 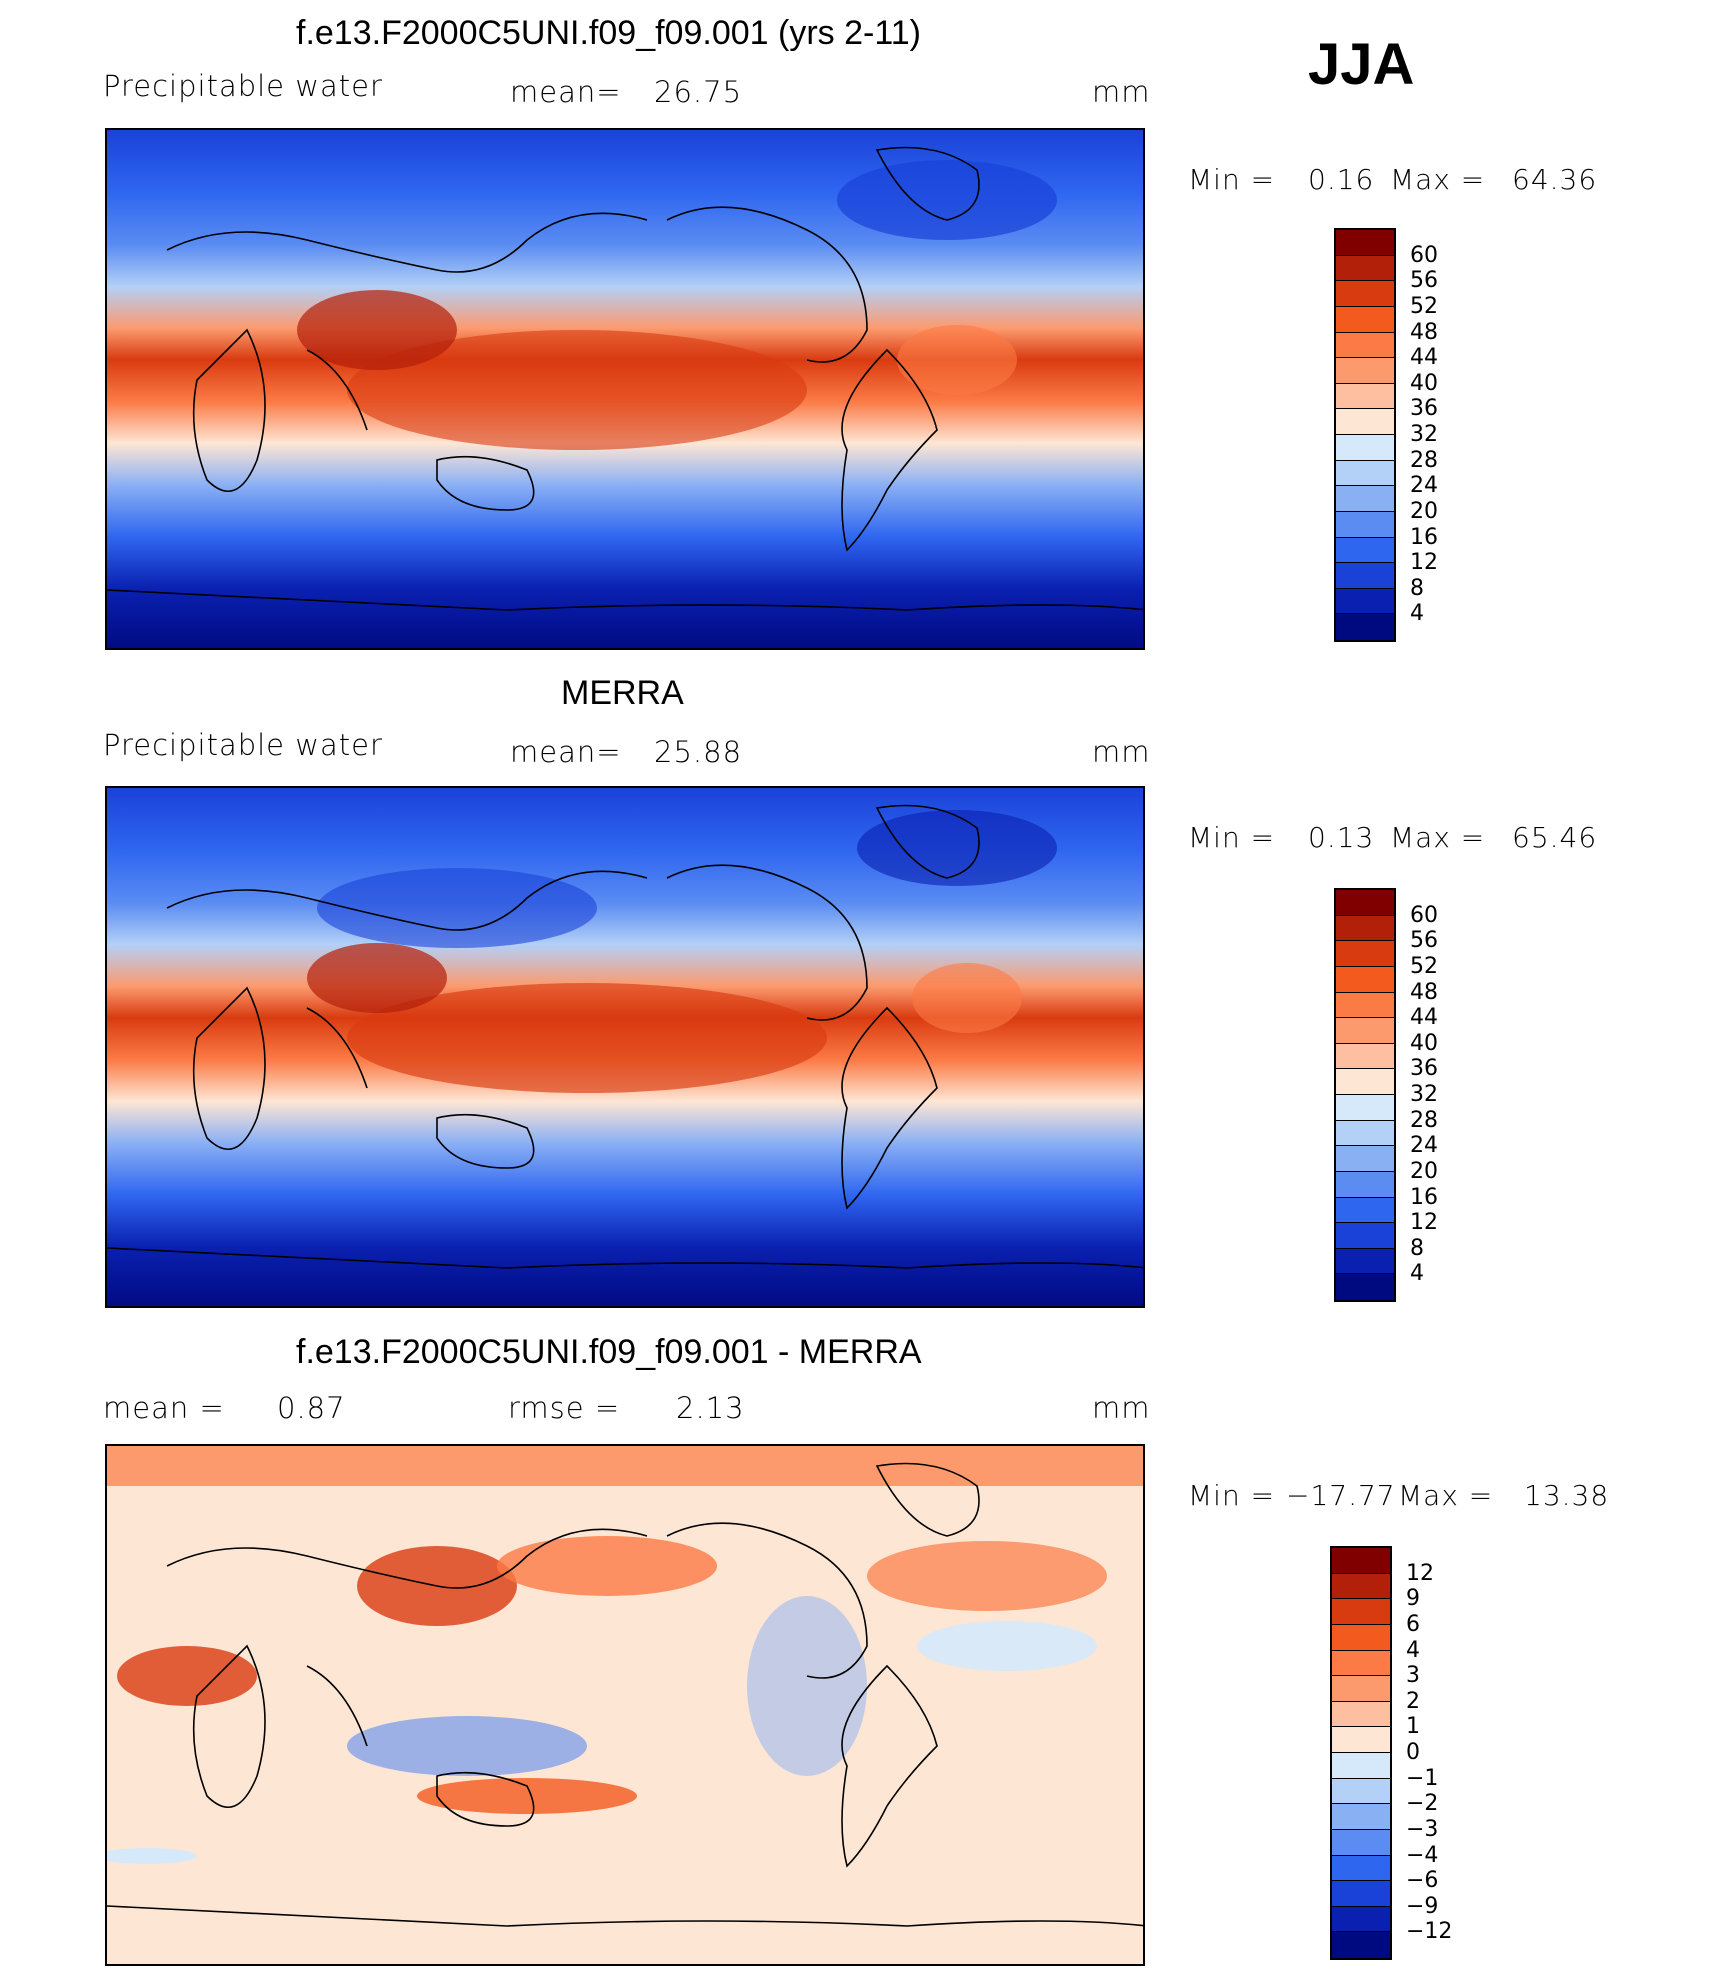 I want to click on colorbar-tick-label: 56, so click(x=1424, y=941).